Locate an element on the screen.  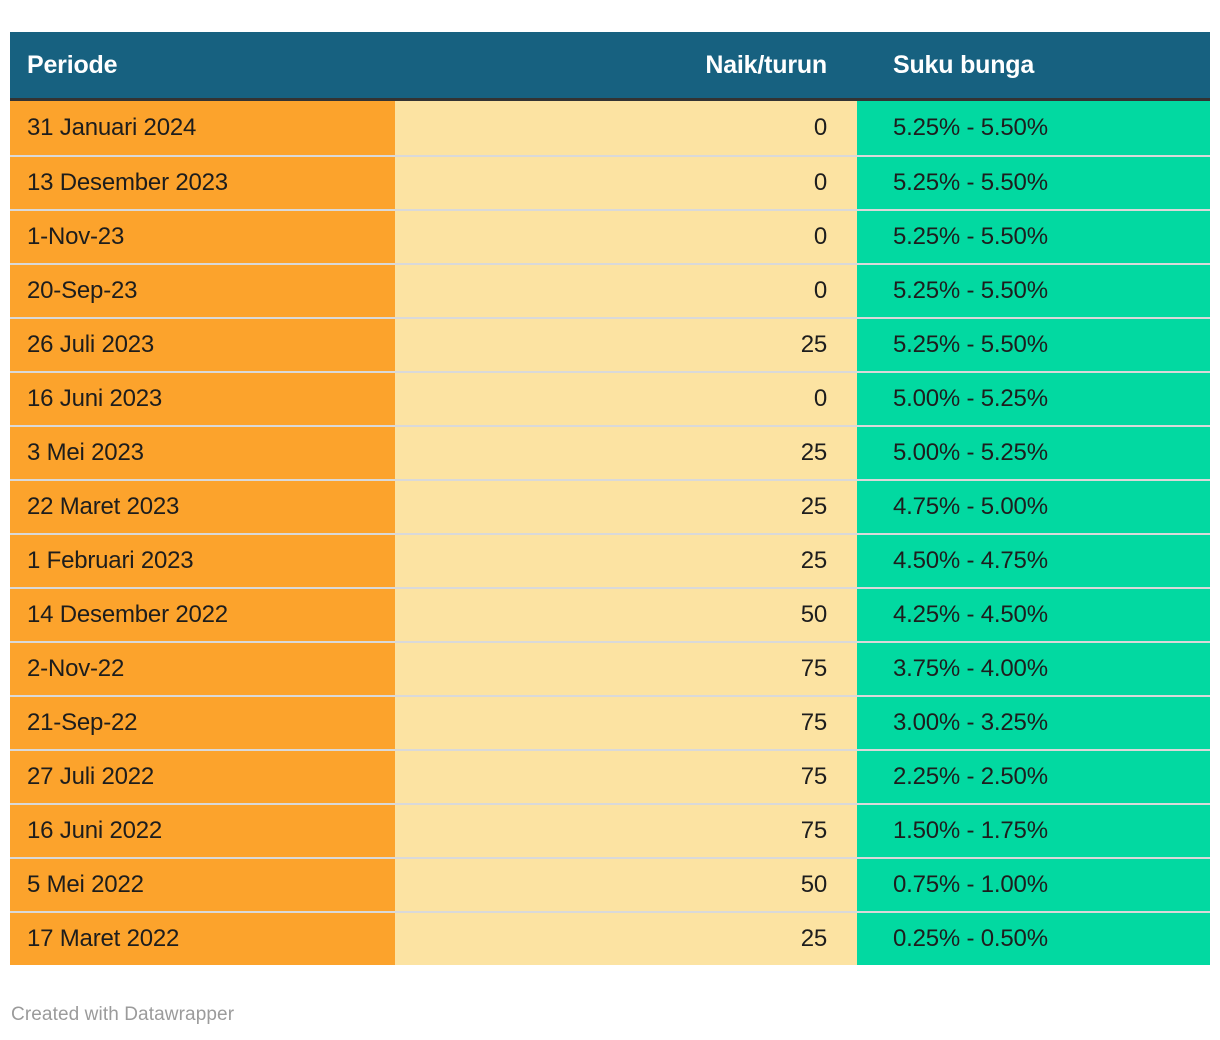
table-row: 16 Juni 2023 0 5.00% - 5.25% is located at coordinates (610, 398).